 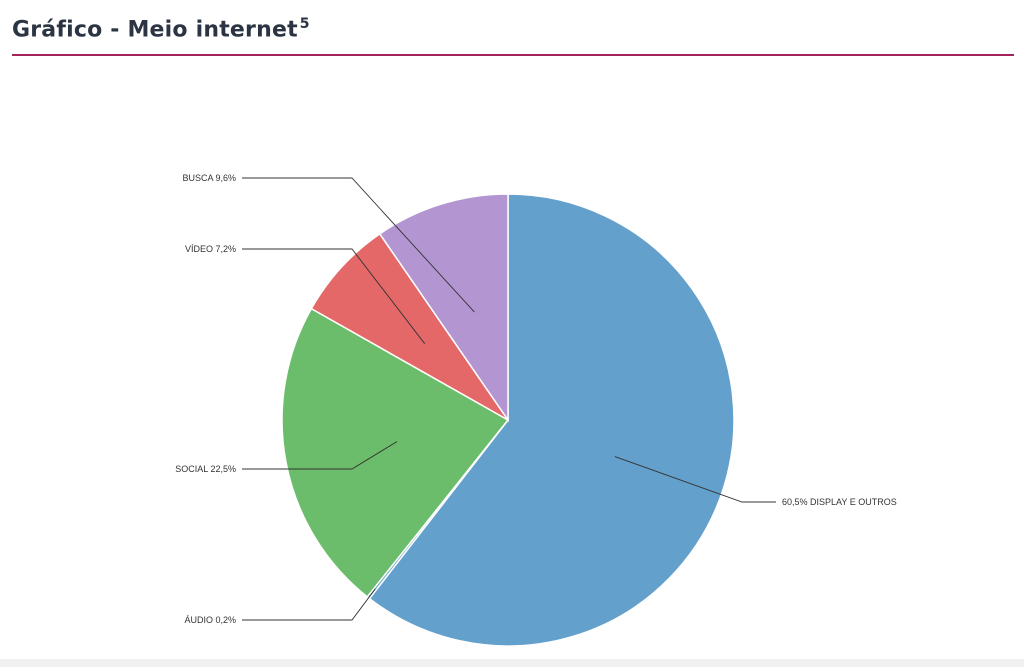 What do you see at coordinates (209, 178) in the screenshot?
I see `slice-label-busca: BUSCA 9,6%` at bounding box center [209, 178].